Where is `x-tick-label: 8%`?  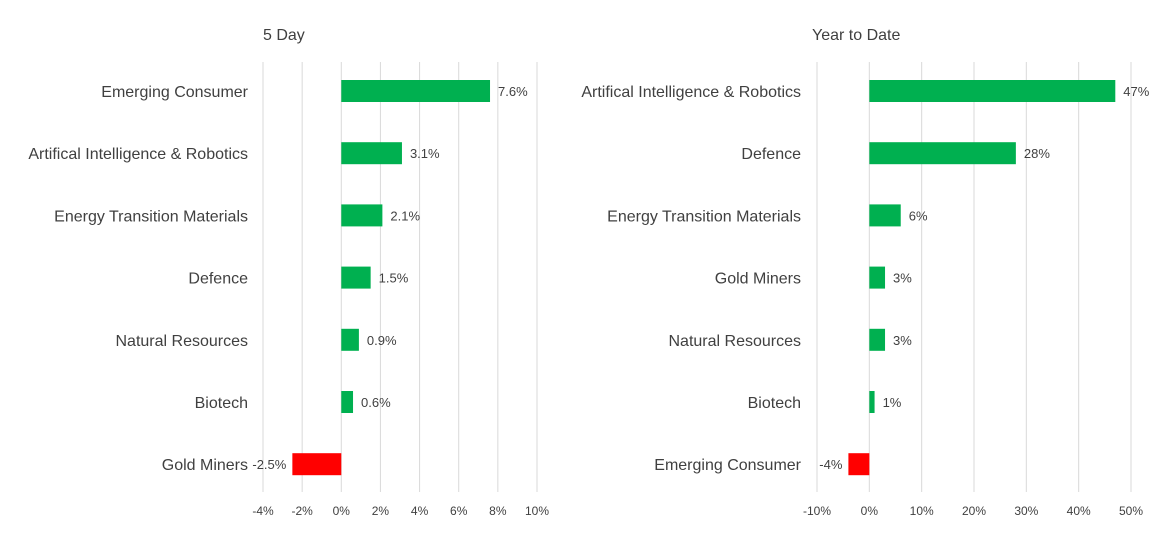 x-tick-label: 8% is located at coordinates (498, 511).